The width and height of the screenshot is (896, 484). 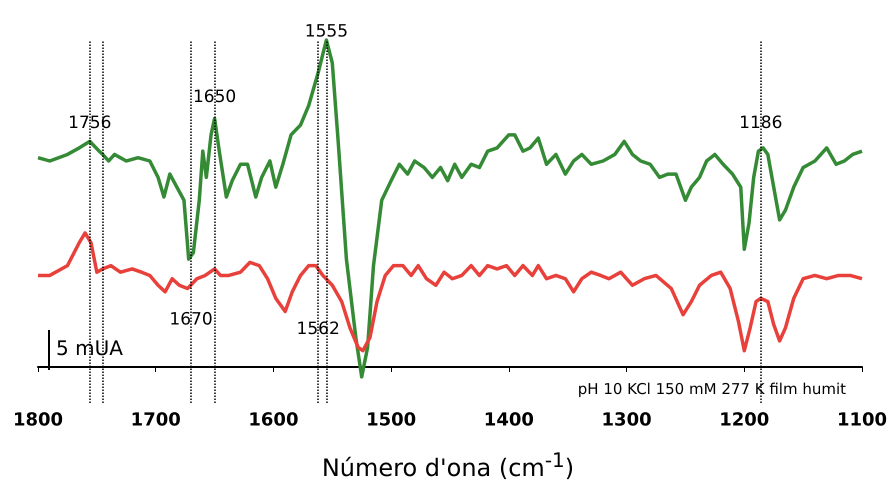 What do you see at coordinates (448, 465) in the screenshot?
I see `x-axis-title: Número d'ona (cm$^{-1}$)` at bounding box center [448, 465].